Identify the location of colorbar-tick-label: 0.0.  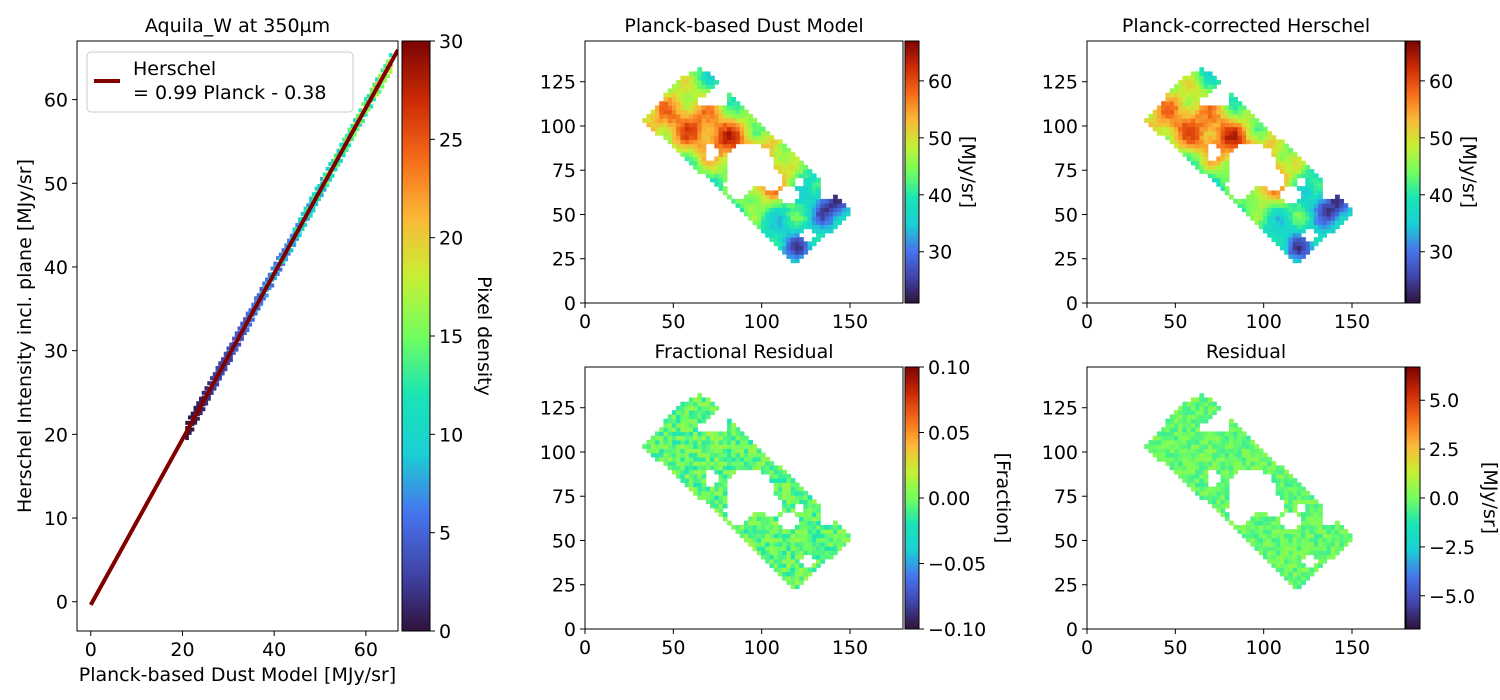
(1444, 499).